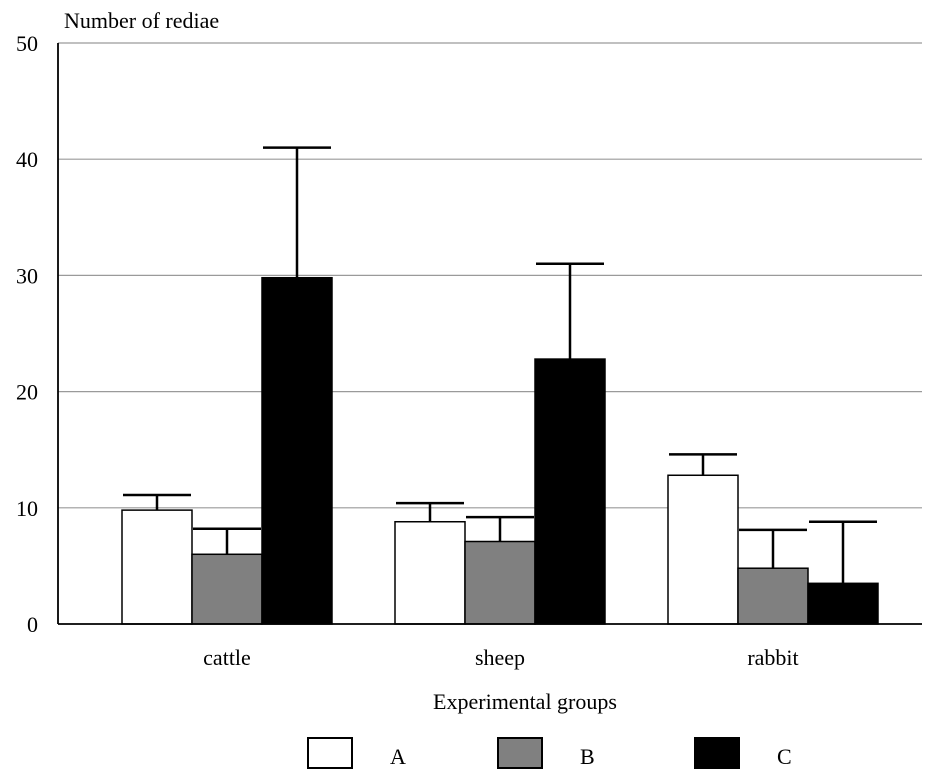  I want to click on legend: A B C, so click(549, 753).